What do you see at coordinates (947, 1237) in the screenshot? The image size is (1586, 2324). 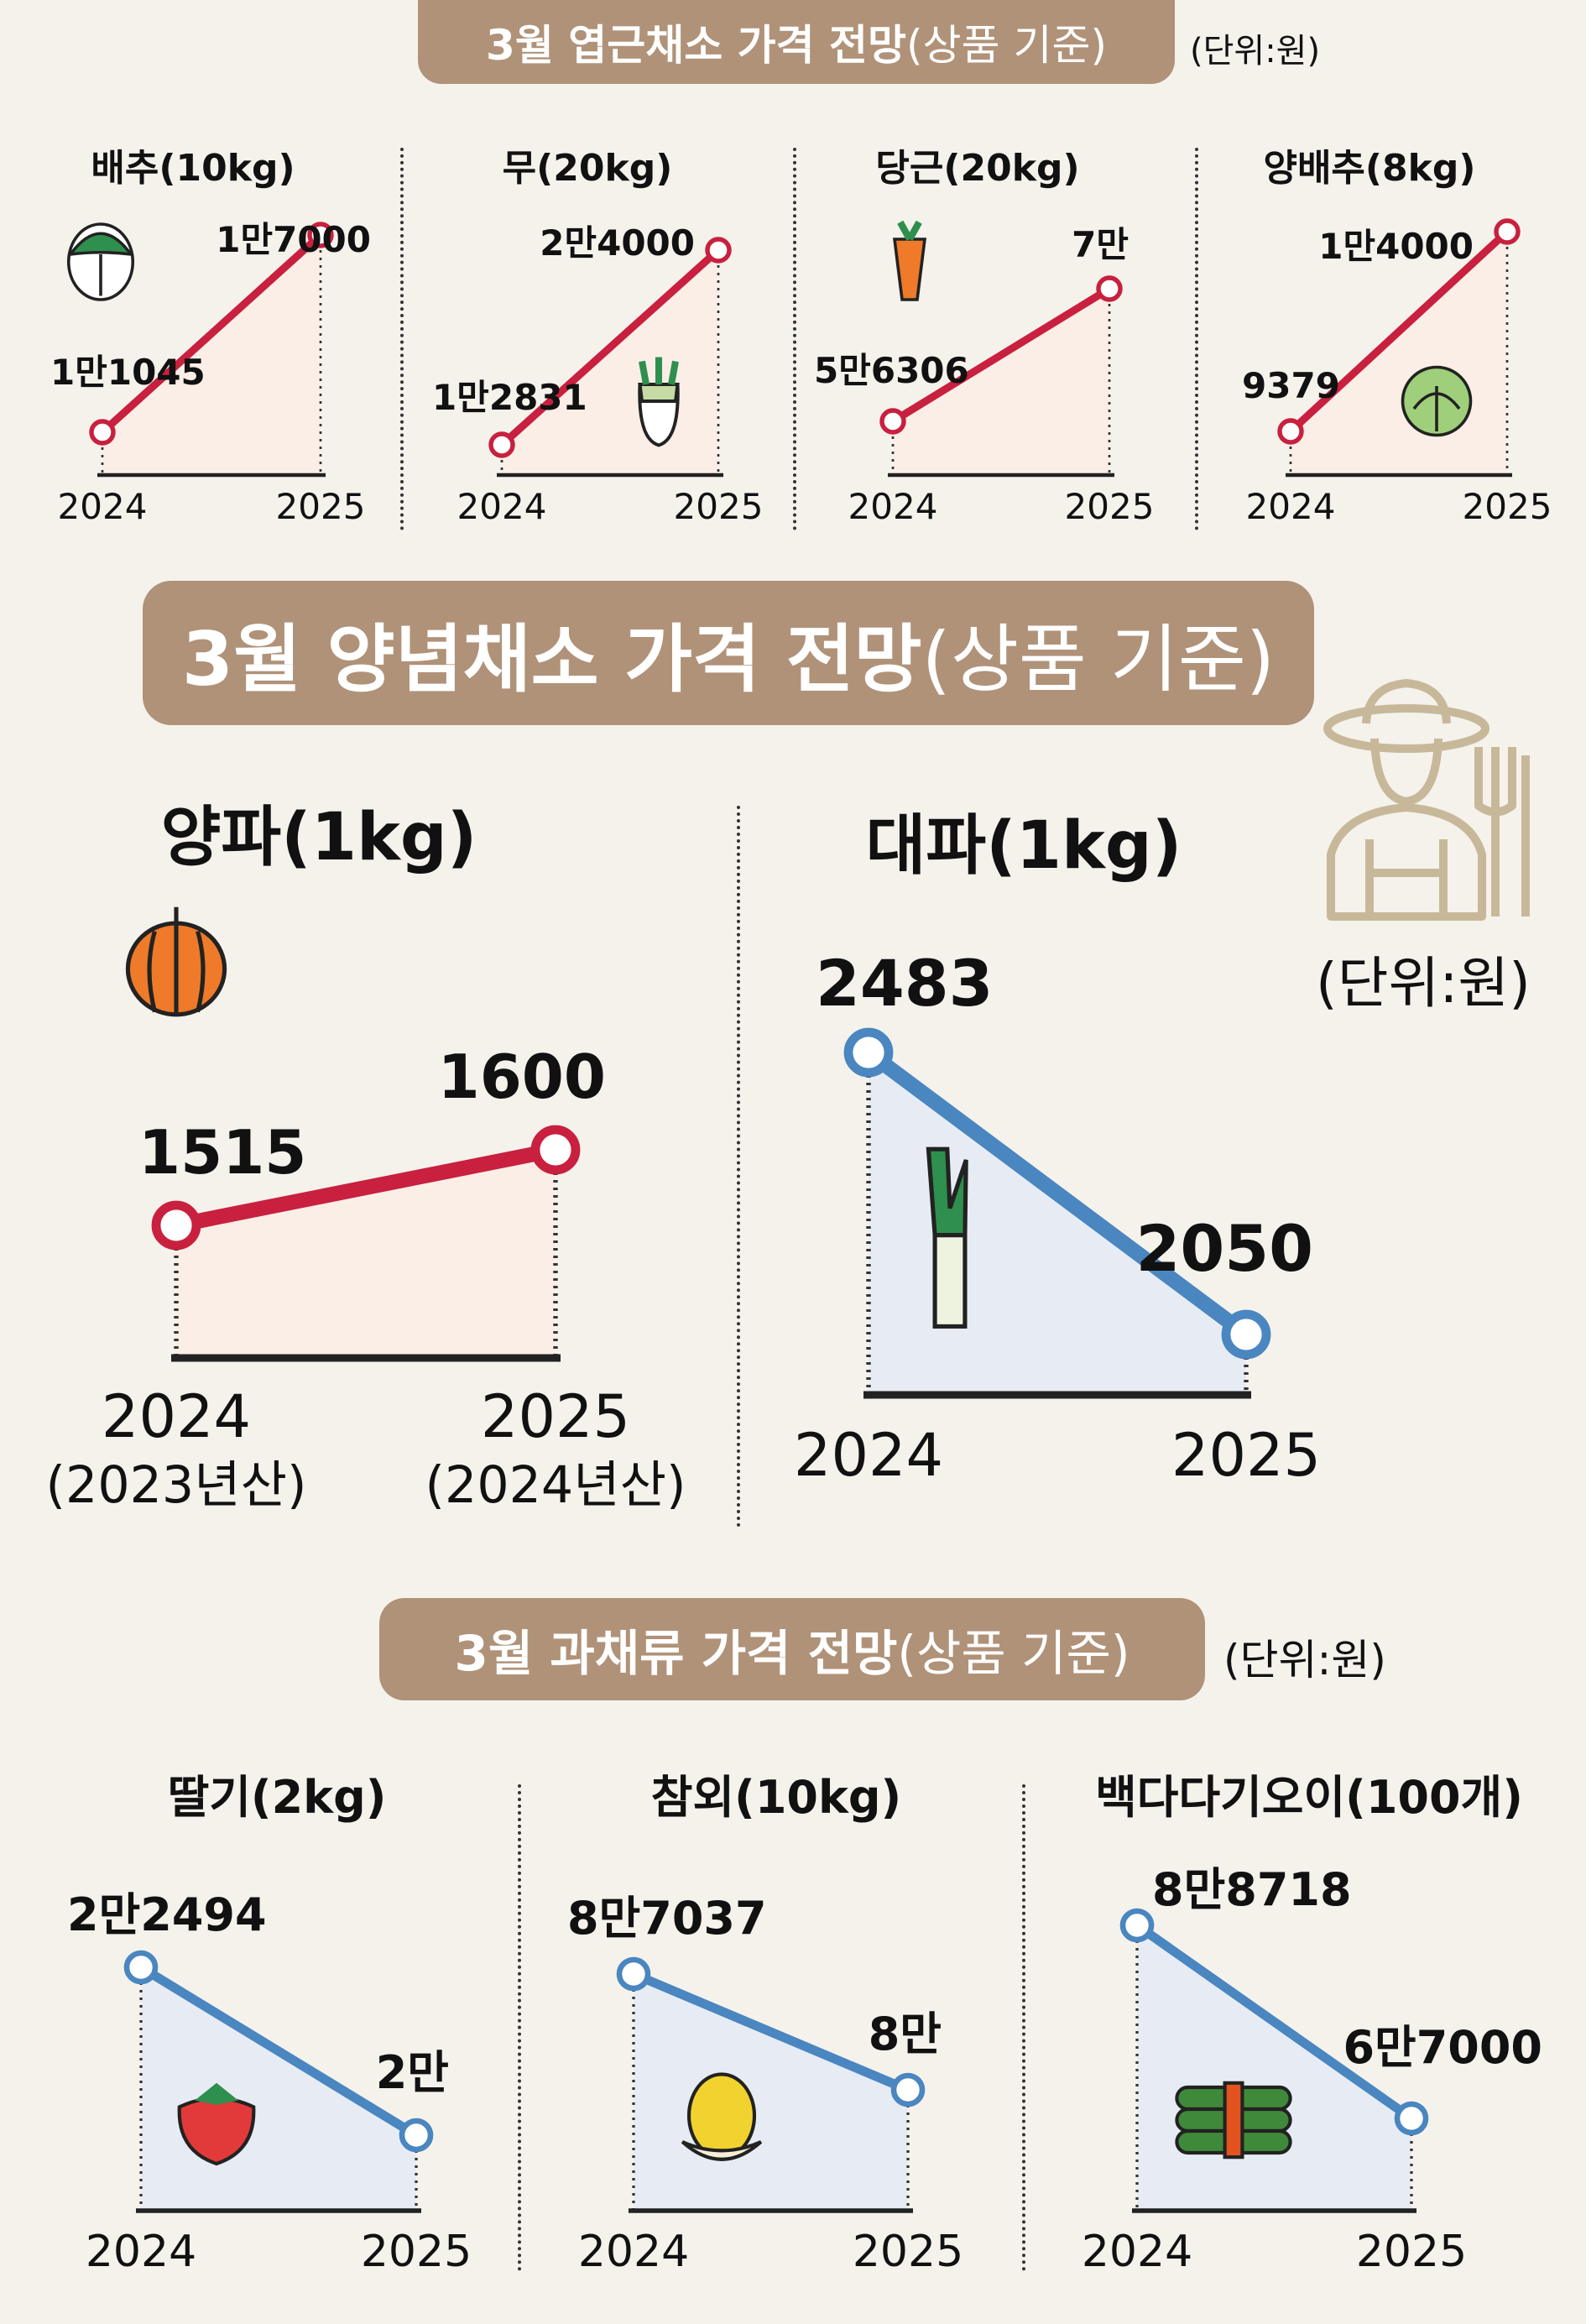 I see `green-onion-icon` at bounding box center [947, 1237].